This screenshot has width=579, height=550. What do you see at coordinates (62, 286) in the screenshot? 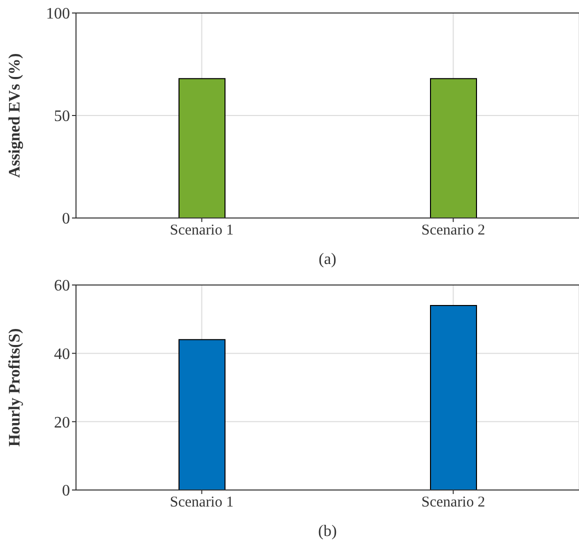
I see `y-tick-label: 60` at bounding box center [62, 286].